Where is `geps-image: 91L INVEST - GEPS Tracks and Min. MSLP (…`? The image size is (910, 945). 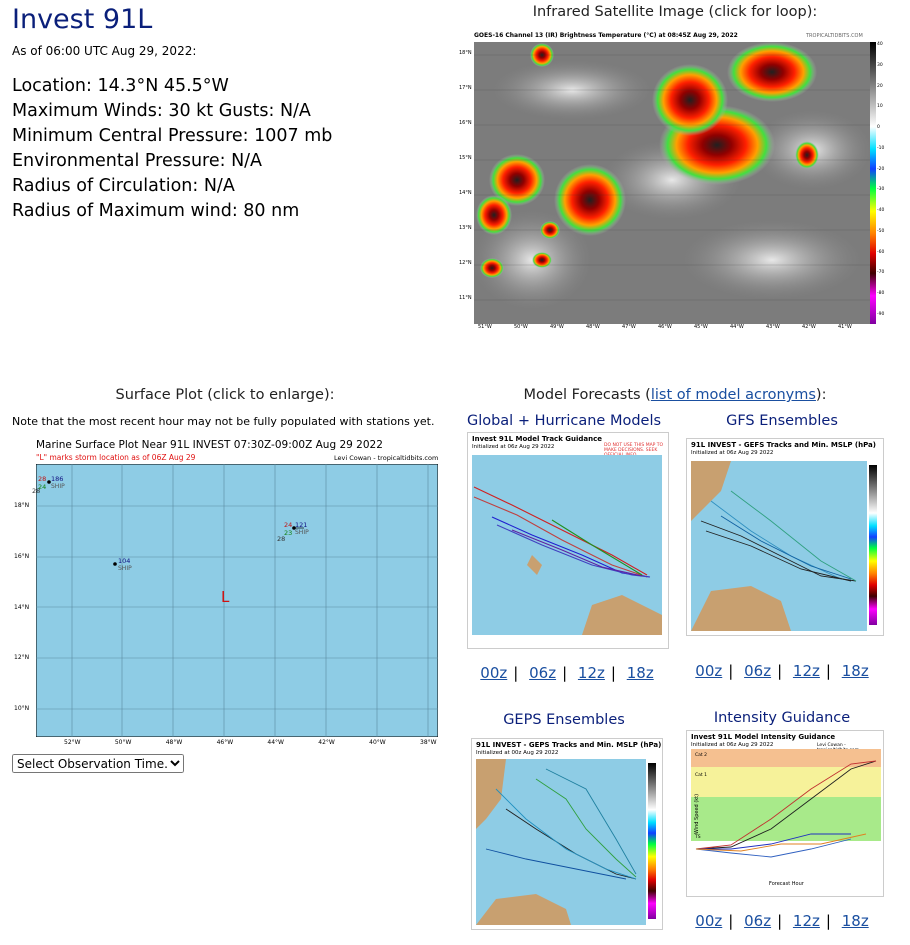 geps-image: 91L INVEST - GEPS Tracks and Min. MSLP (… is located at coordinates (567, 834).